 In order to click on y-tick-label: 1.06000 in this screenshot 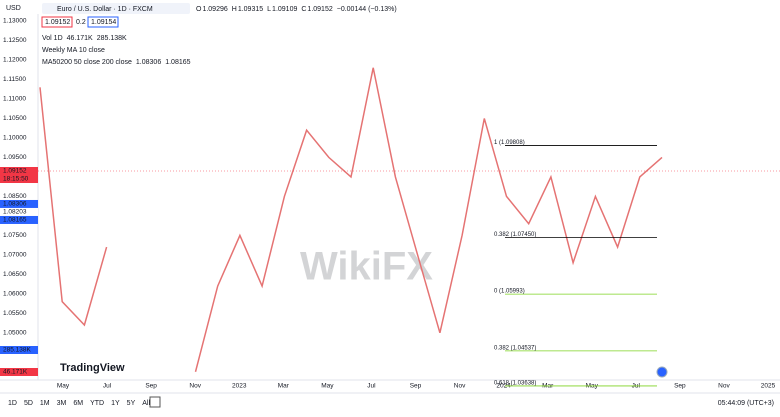, I will do `click(15, 294)`.